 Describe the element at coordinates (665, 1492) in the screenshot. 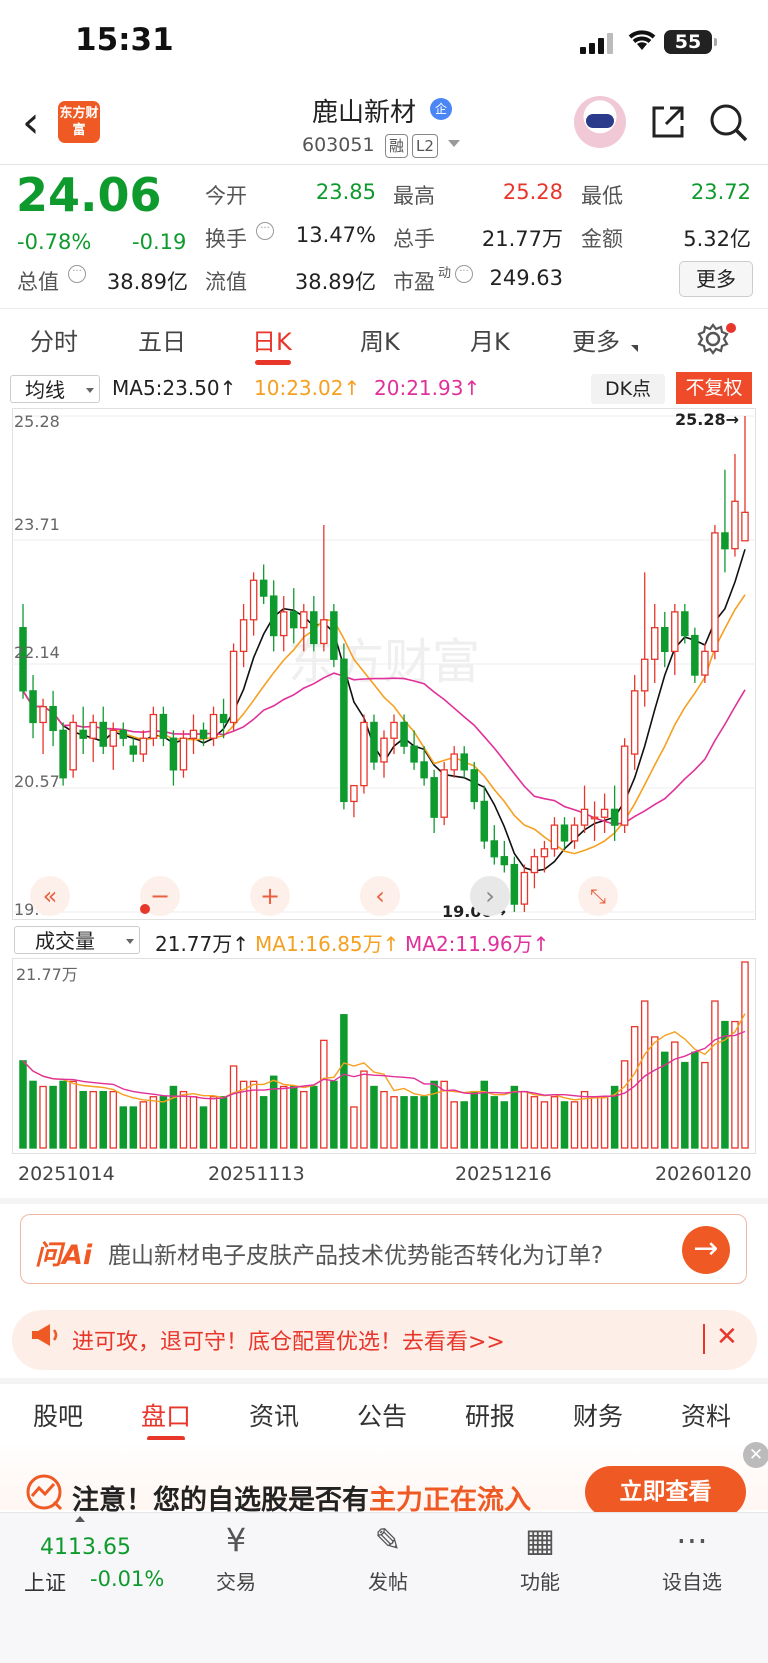

I see `view-now-button: 立即查看` at that location.